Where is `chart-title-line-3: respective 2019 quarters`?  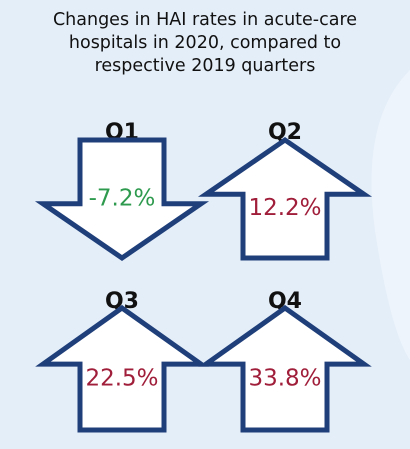 chart-title-line-3: respective 2019 quarters is located at coordinates (205, 66).